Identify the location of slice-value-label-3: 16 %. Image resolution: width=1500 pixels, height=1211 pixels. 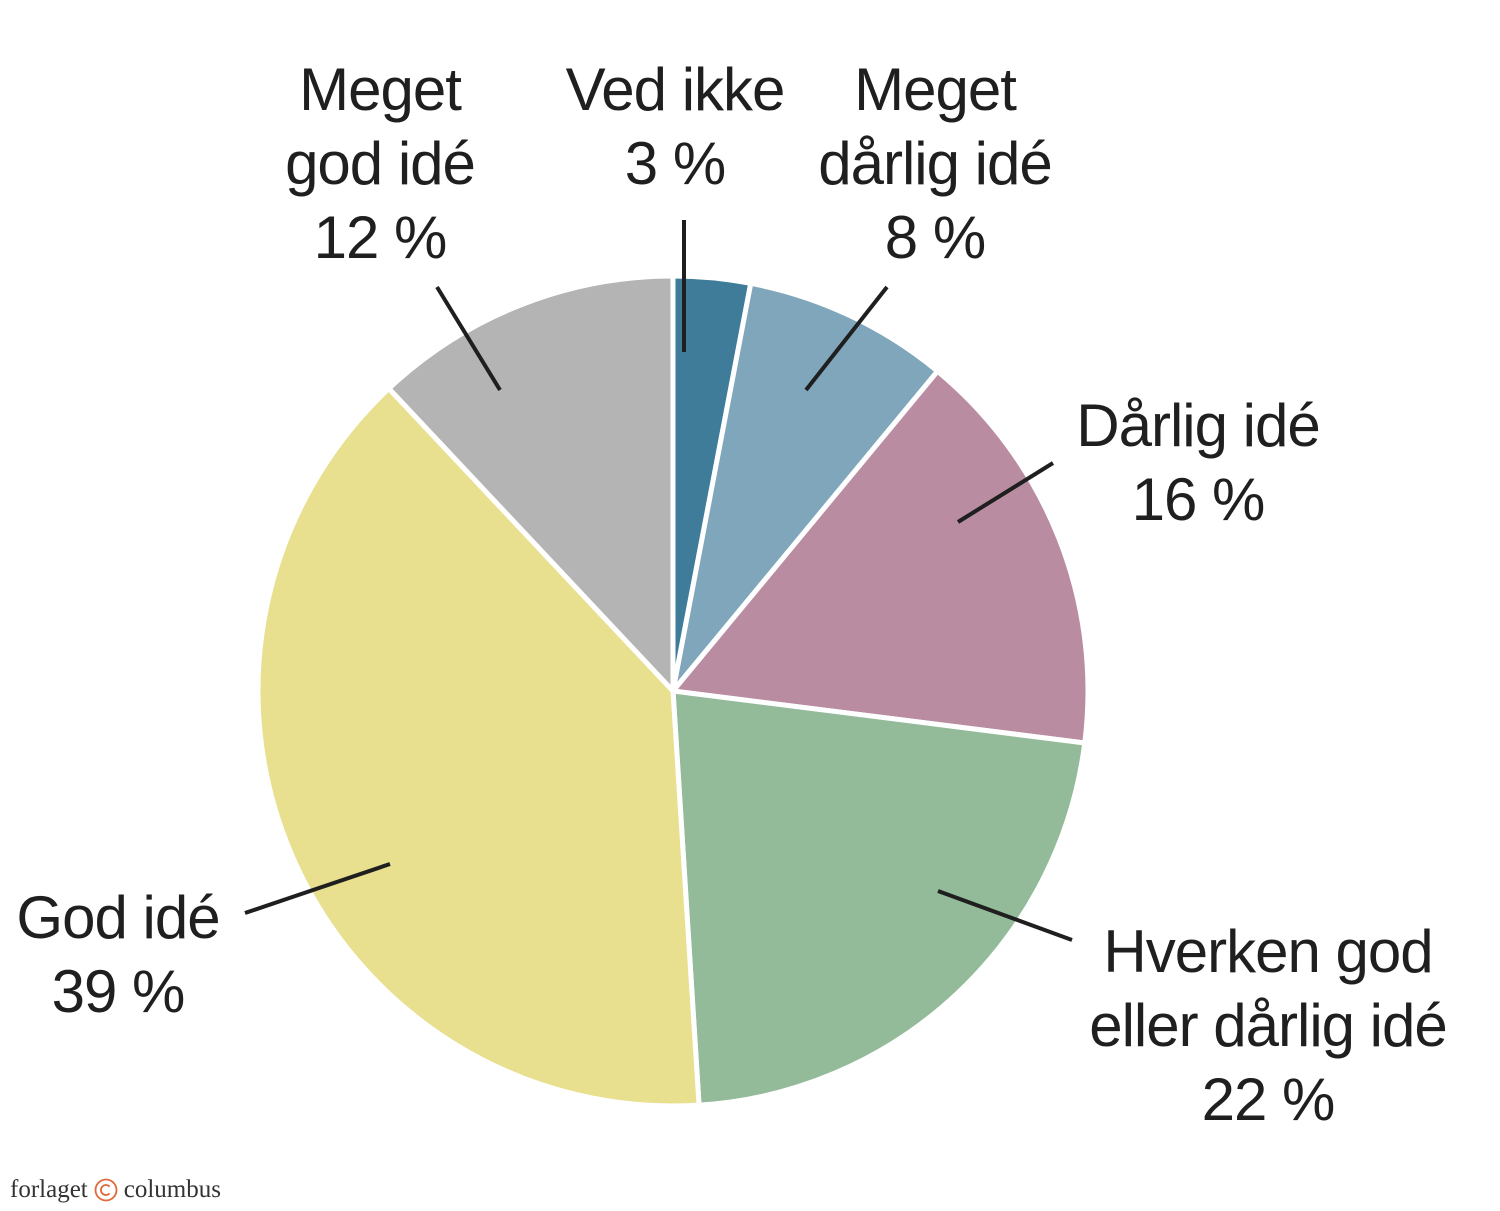
(1198, 499).